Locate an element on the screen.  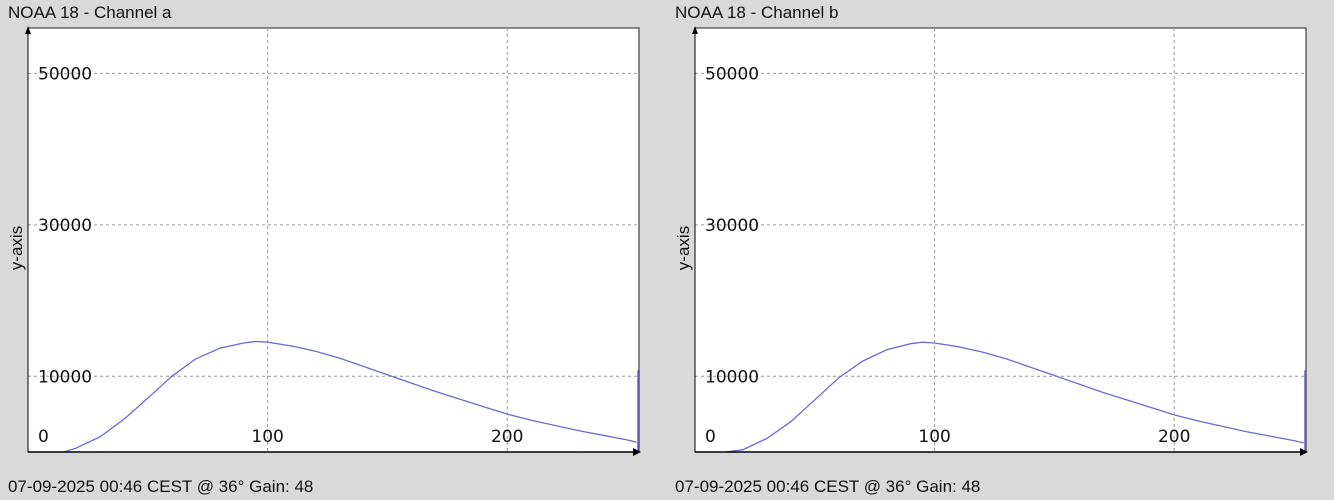
chart-title: NOAA 18 - Channel b is located at coordinates (757, 12).